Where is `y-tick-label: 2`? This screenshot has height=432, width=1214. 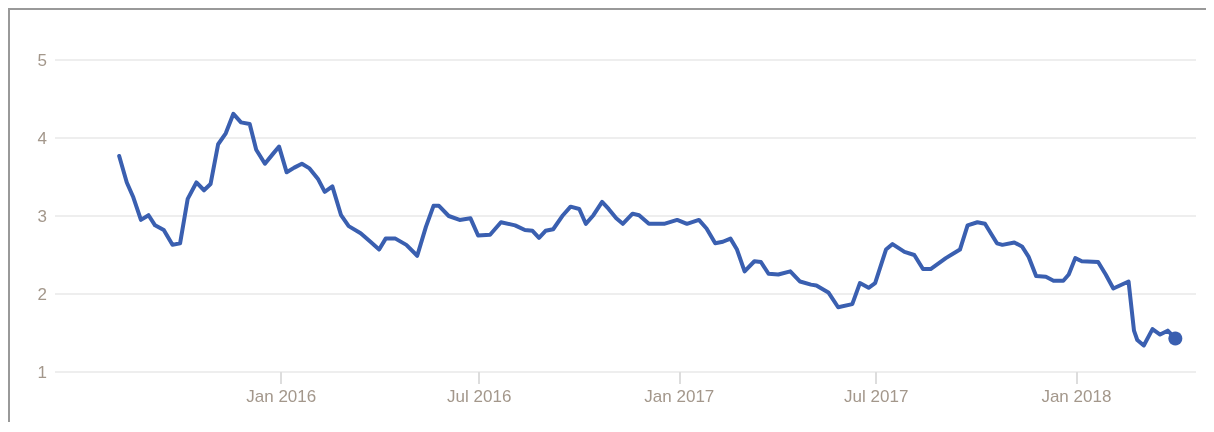 y-tick-label: 2 is located at coordinates (42, 294).